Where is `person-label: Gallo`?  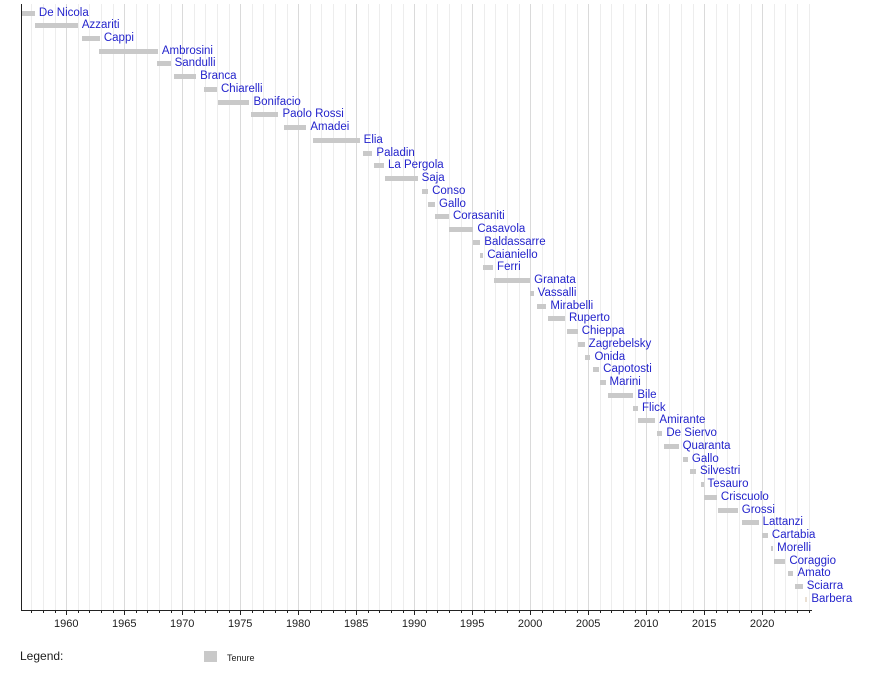
person-label: Gallo is located at coordinates (705, 458).